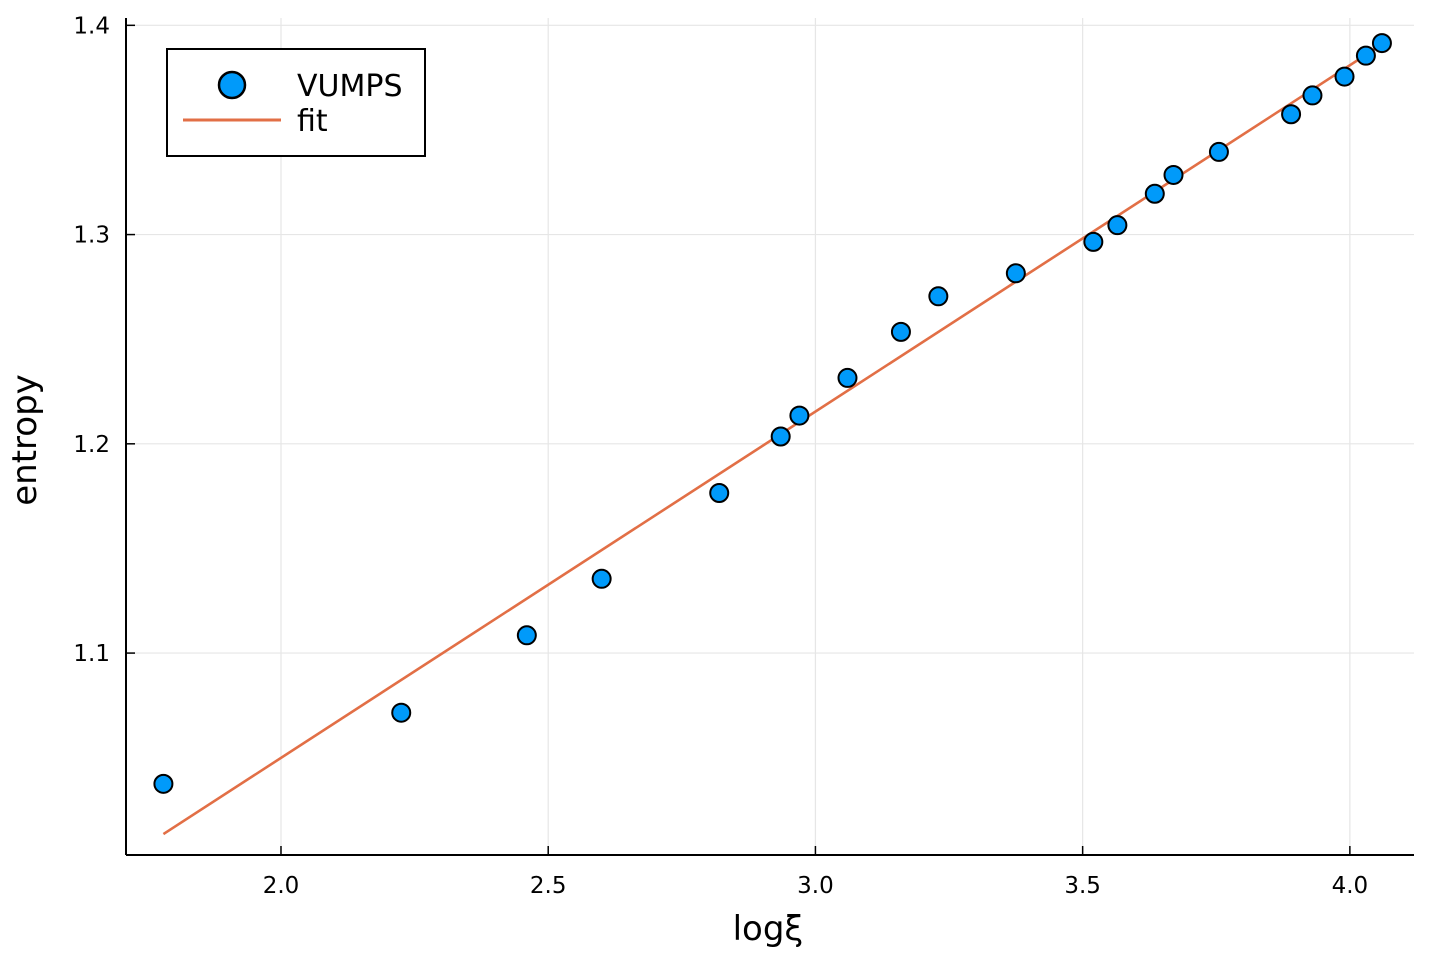 The width and height of the screenshot is (1433, 957). I want to click on x-tick-label-2: 3.0, so click(815, 886).